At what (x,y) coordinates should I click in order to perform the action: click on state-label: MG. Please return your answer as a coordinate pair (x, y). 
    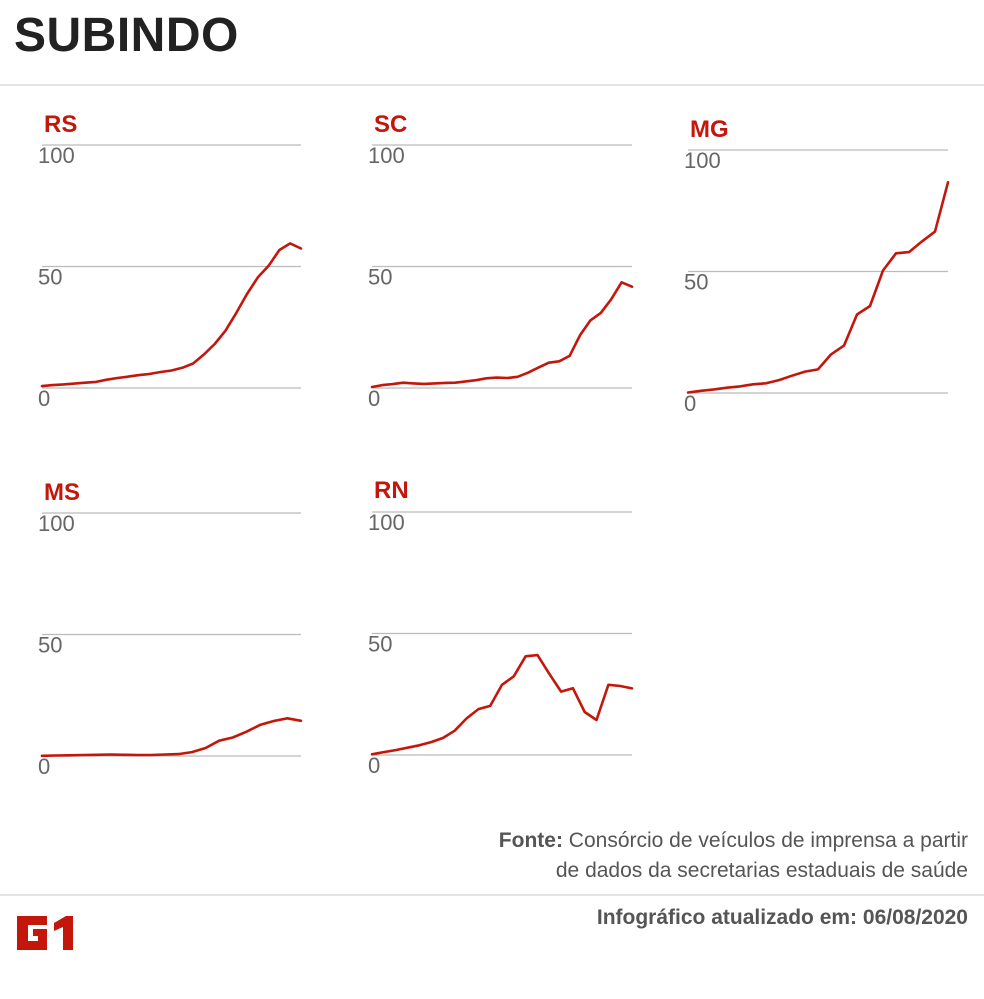
    Looking at the image, I should click on (709, 129).